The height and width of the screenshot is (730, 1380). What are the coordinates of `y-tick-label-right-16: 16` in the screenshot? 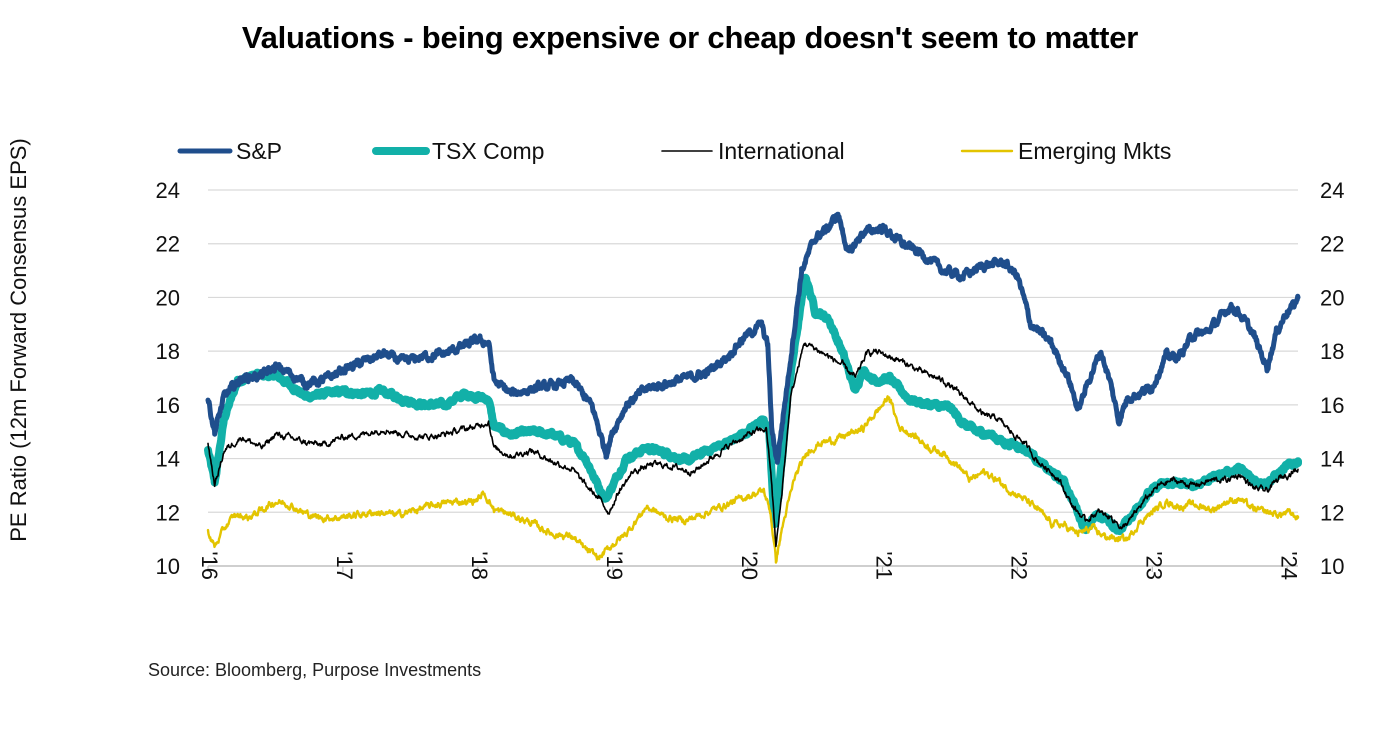 It's located at (1332, 405).